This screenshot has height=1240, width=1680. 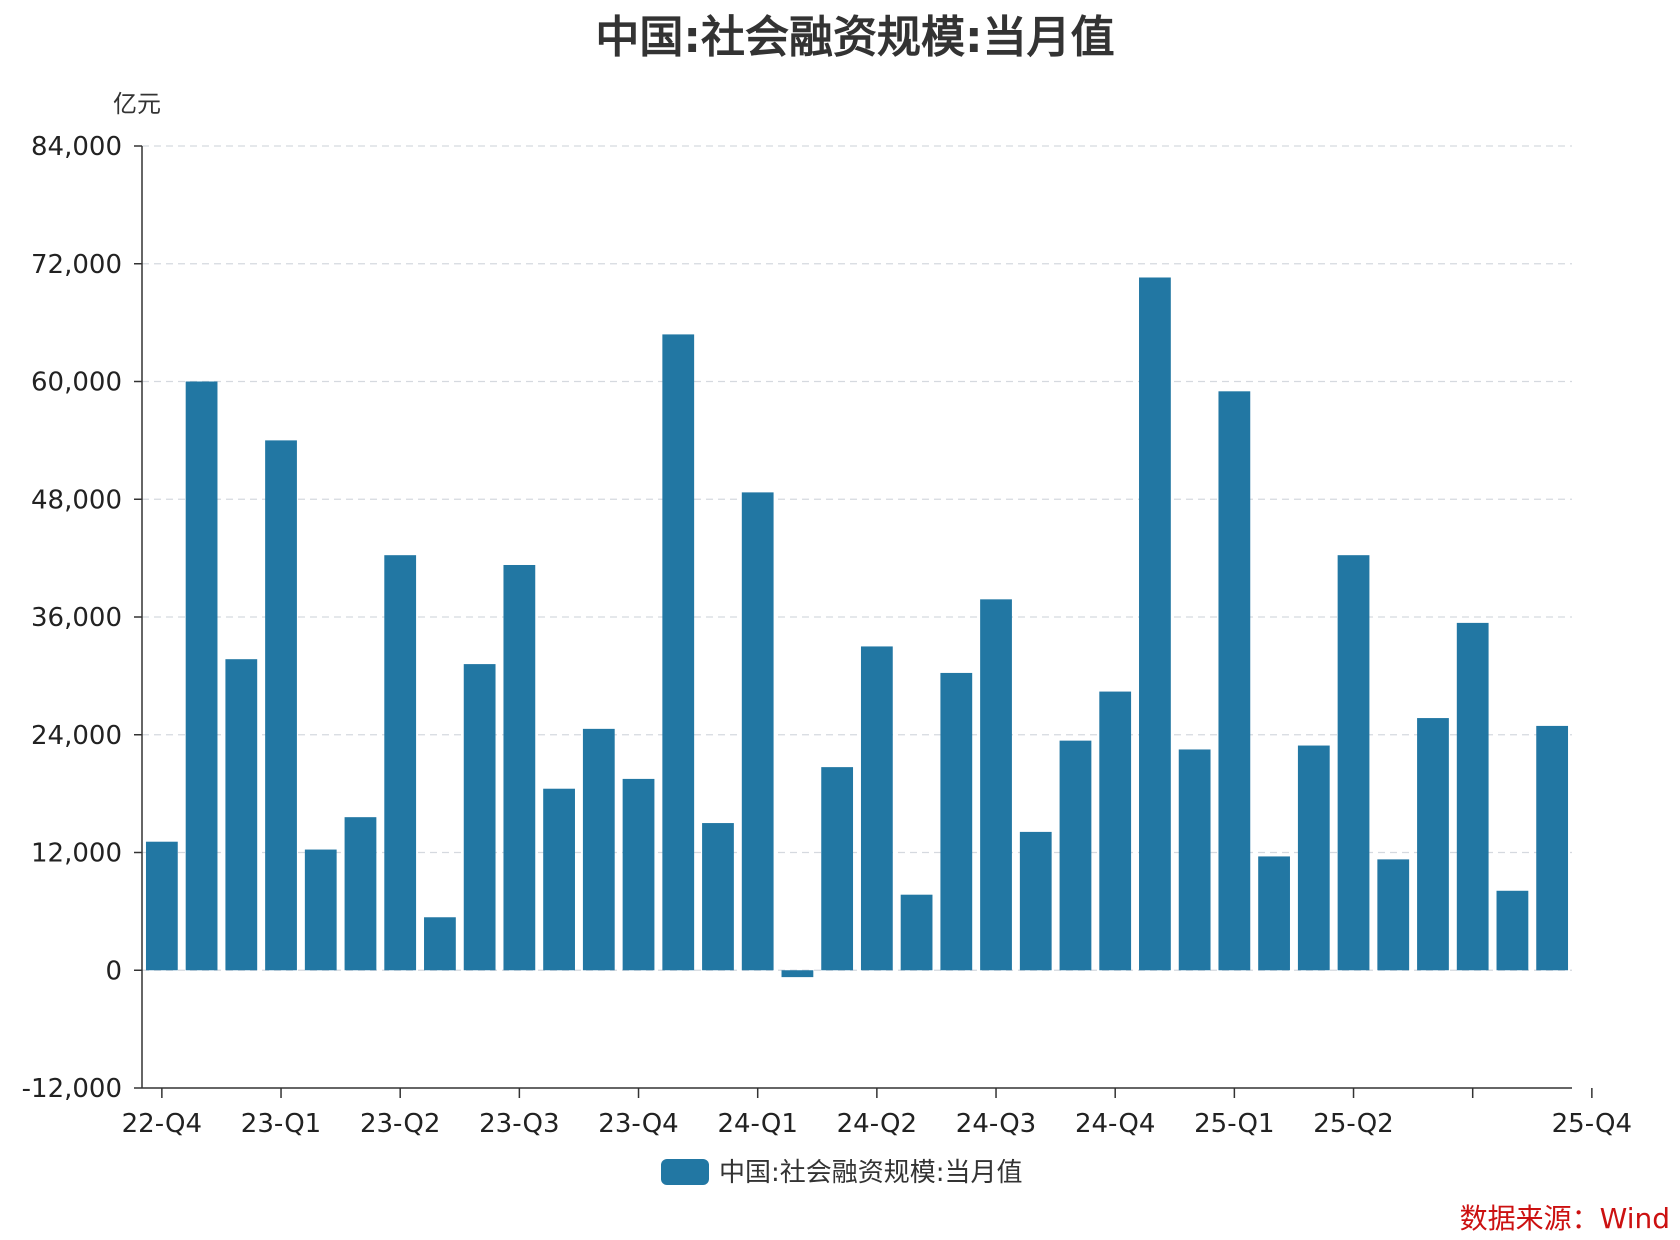 I want to click on legend: 中国:社会融资规模:当月值, so click(x=842, y=1173).